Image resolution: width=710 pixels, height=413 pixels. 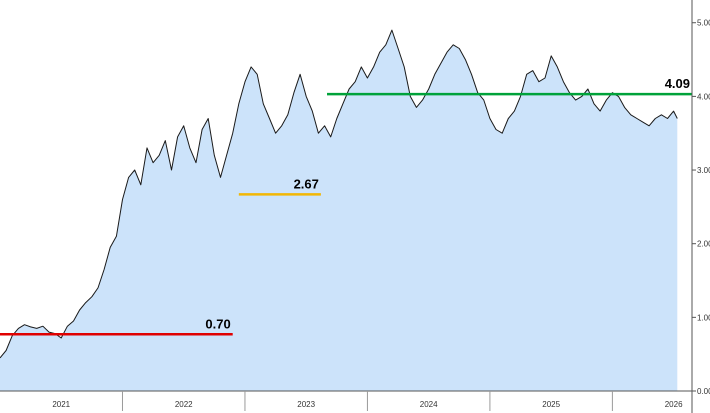 What do you see at coordinates (674, 404) in the screenshot?
I see `x-tick-label: 2026` at bounding box center [674, 404].